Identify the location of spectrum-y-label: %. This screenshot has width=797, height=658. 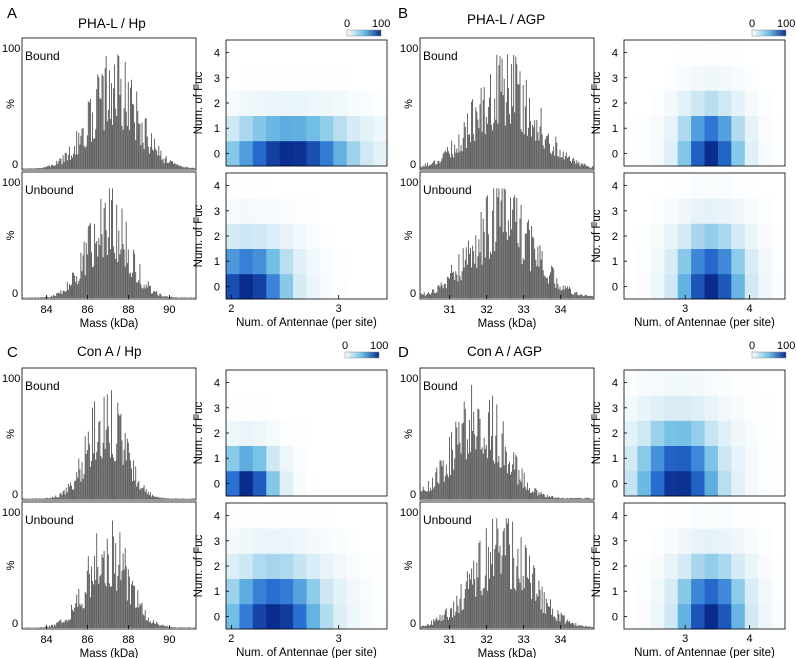
(11, 565).